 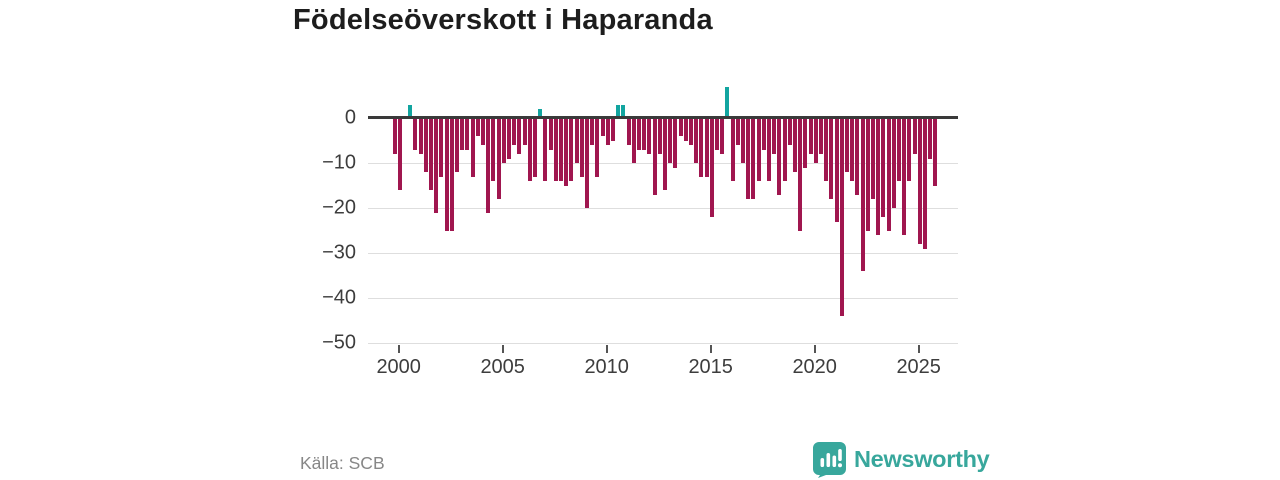 I want to click on newsworthy-logo-icon, so click(x=829, y=459).